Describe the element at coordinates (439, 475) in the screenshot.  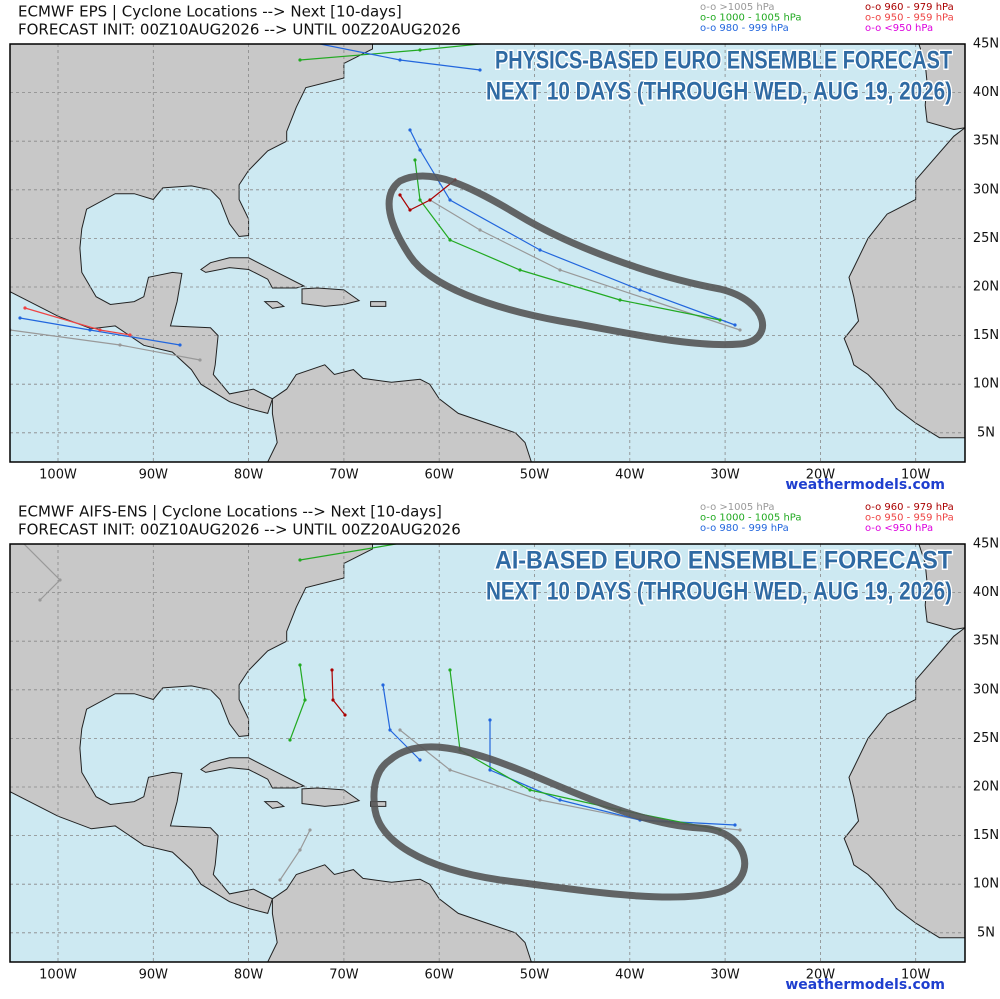
I see `lon-label: 60W` at that location.